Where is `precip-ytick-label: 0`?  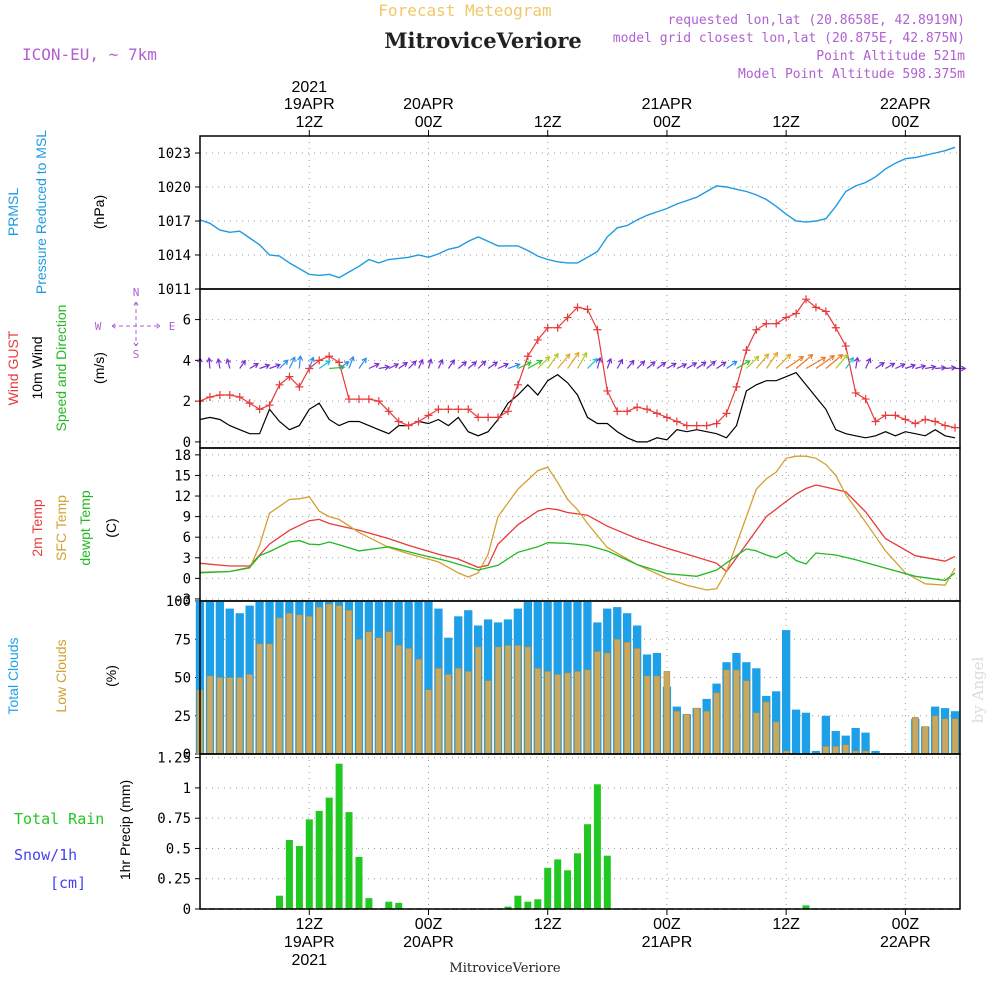
precip-ytick-label: 0 is located at coordinates (187, 910).